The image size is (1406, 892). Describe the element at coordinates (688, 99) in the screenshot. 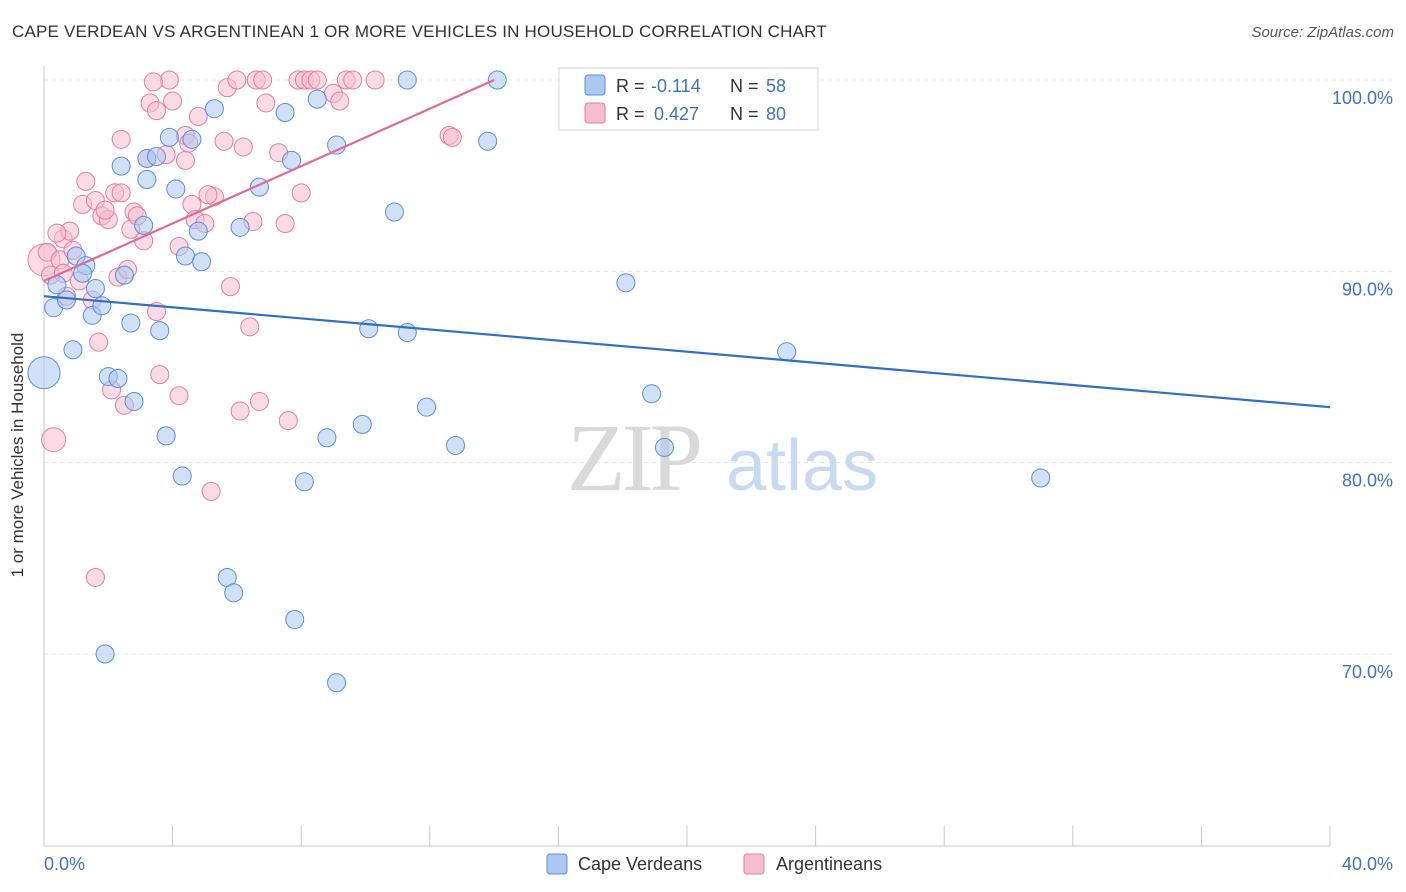

I see `correlation-legend: R = -0.114 N = 58 R = 0.427 N = 80` at that location.